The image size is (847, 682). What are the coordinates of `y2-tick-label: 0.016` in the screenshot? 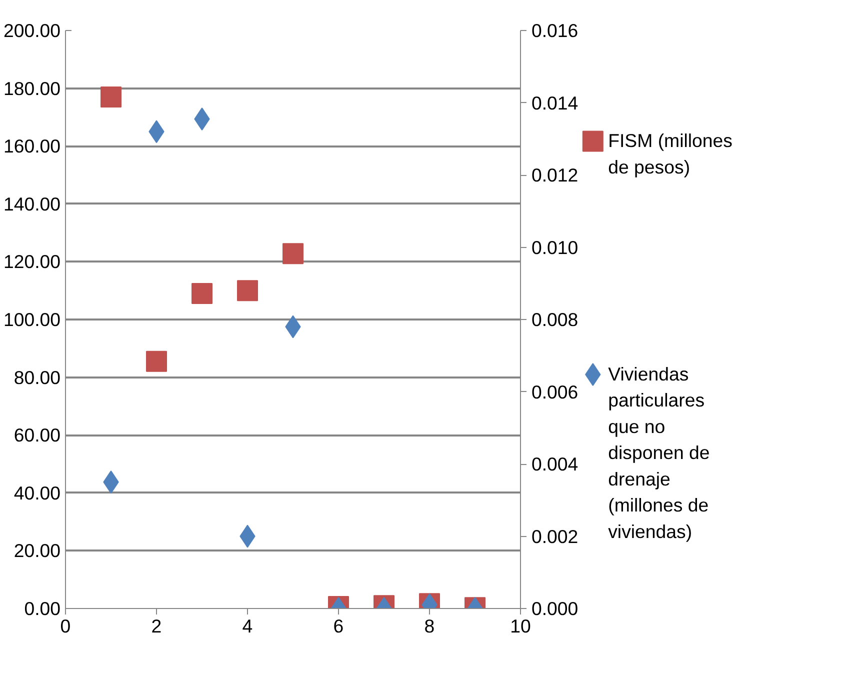 It's located at (555, 30).